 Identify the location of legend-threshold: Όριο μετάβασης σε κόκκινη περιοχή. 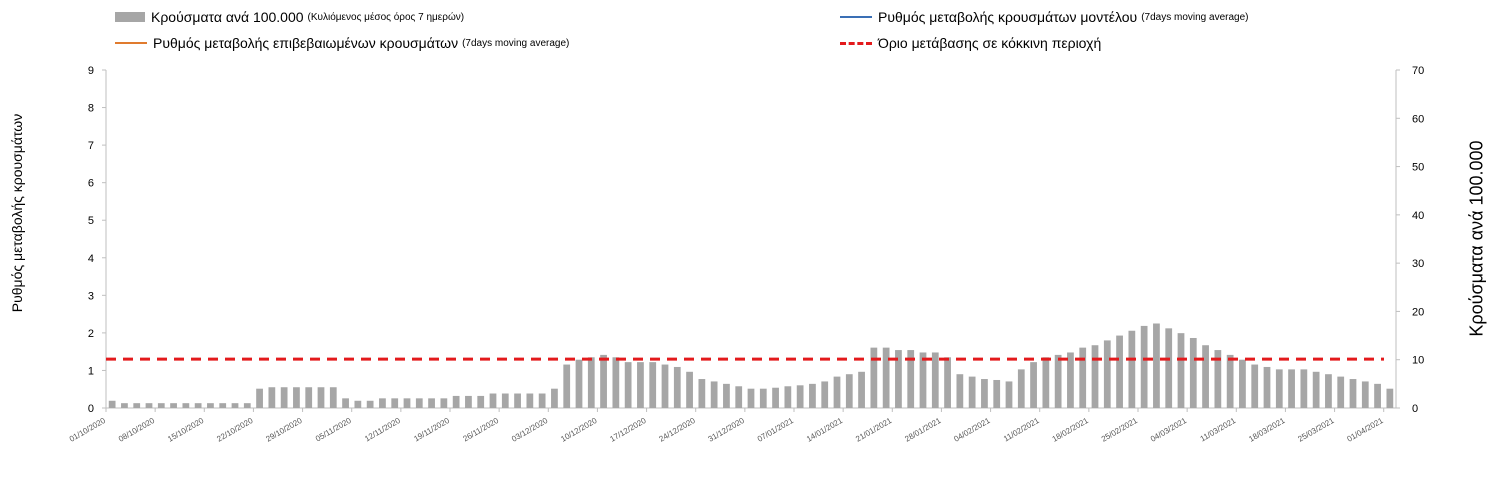
(970, 43).